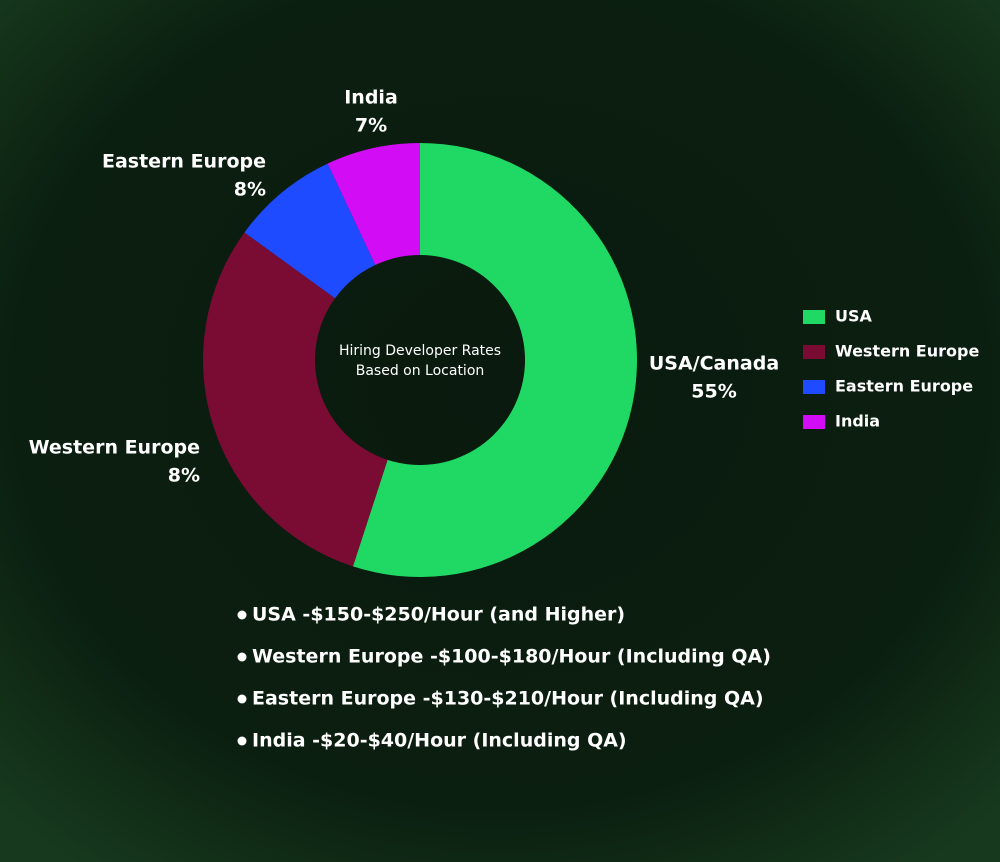 Image resolution: width=1000 pixels, height=862 pixels. Describe the element at coordinates (420, 351) in the screenshot. I see `center-text: Hiring Developer Rates` at that location.